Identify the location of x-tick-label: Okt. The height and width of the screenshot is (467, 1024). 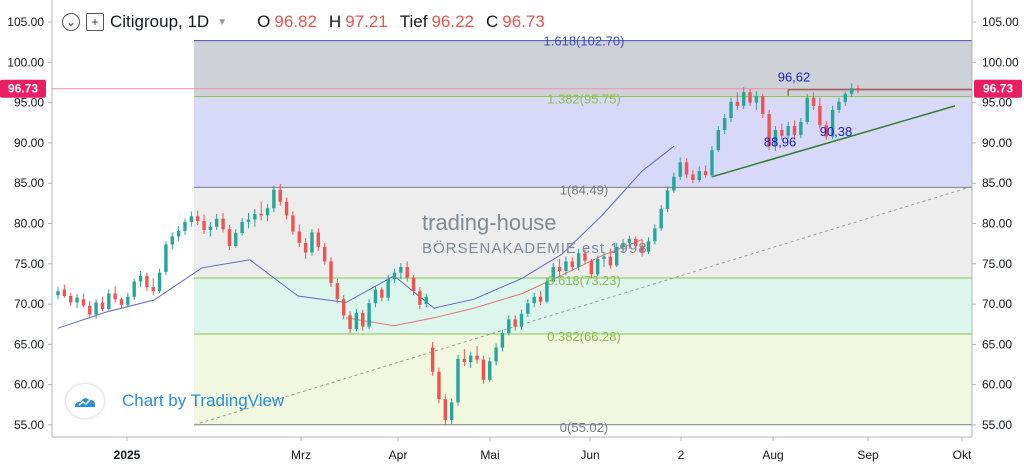
(962, 455).